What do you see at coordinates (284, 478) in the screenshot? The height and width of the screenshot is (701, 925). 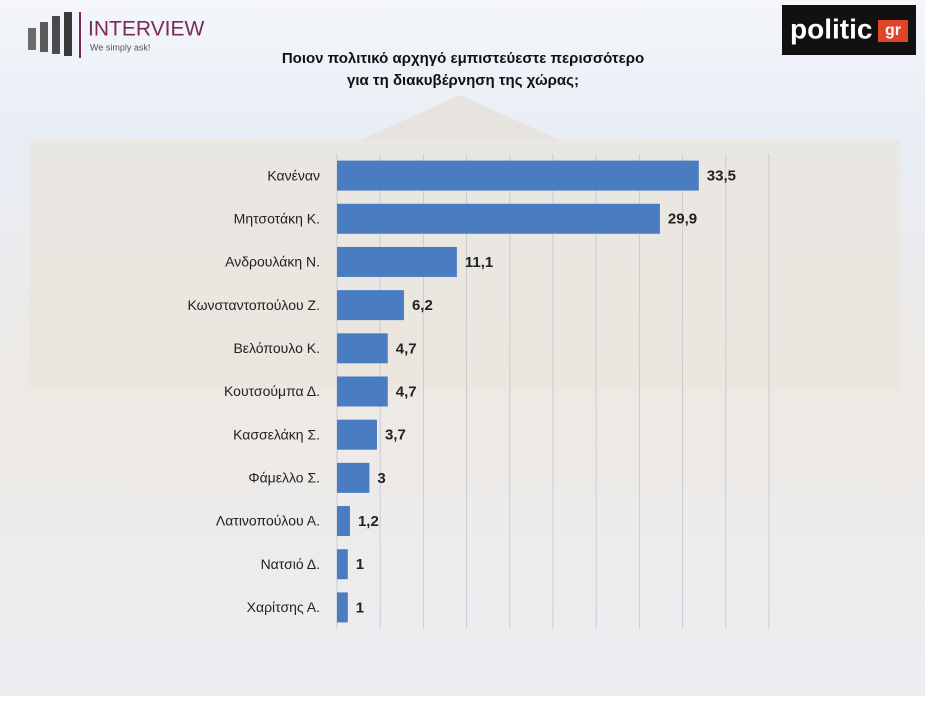 I see `y-tick-label: Φάμελλο Σ.` at bounding box center [284, 478].